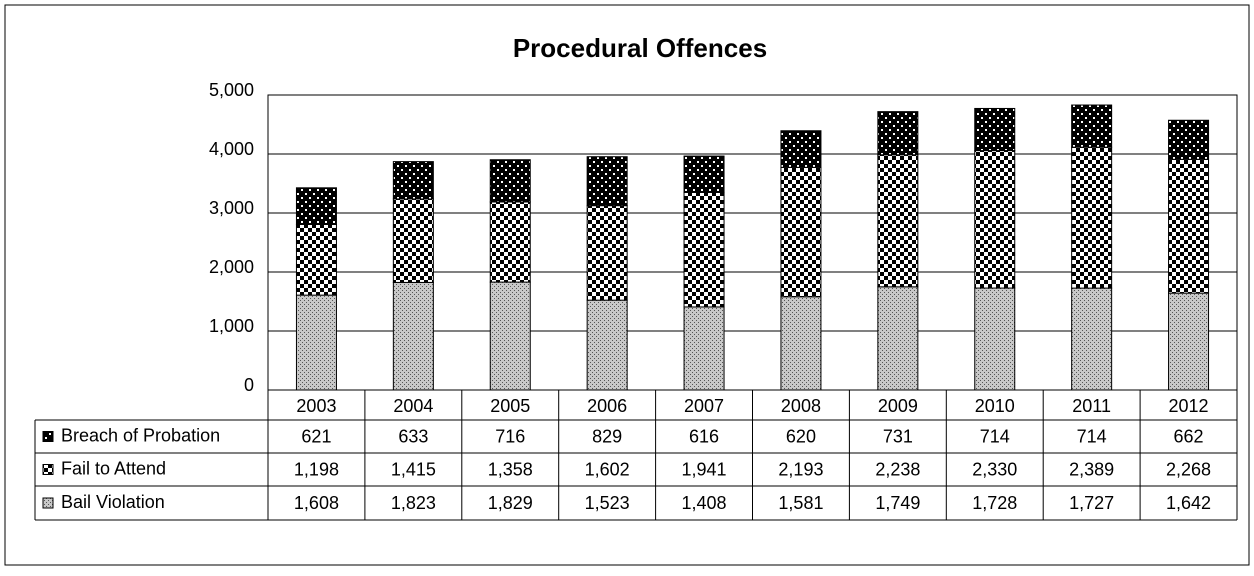  I want to click on table-value: 1,642, so click(1188, 503).